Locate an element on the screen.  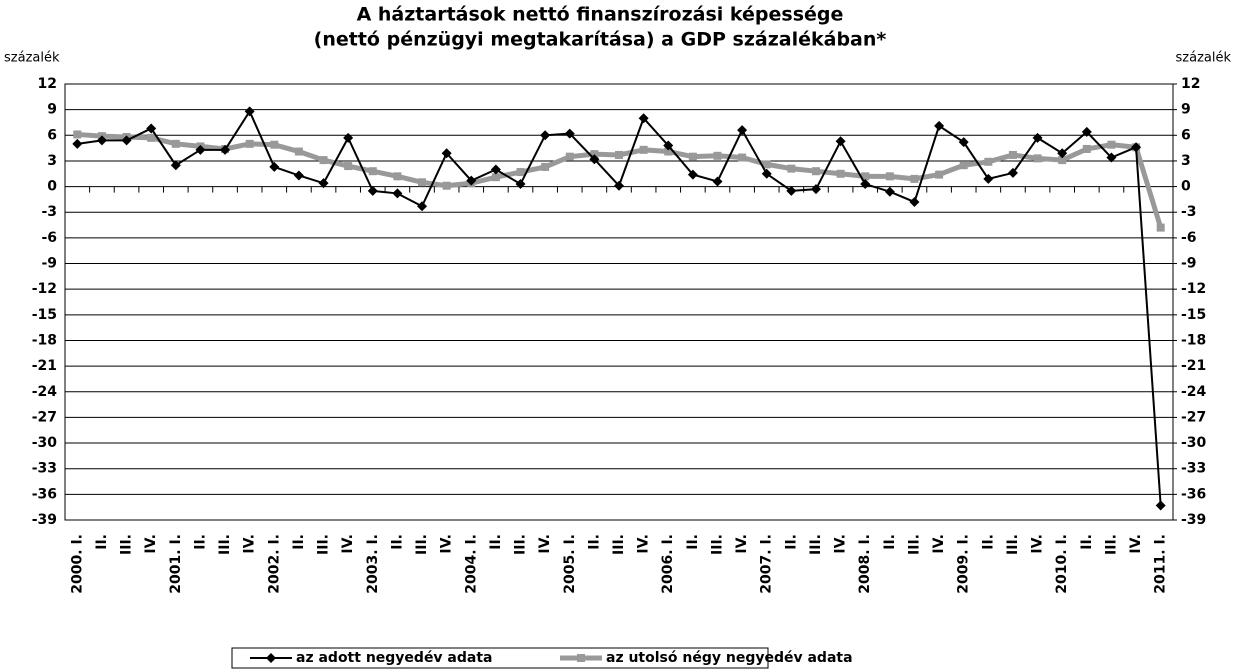
y2-tick-label: -12 is located at coordinates (1193, 289).